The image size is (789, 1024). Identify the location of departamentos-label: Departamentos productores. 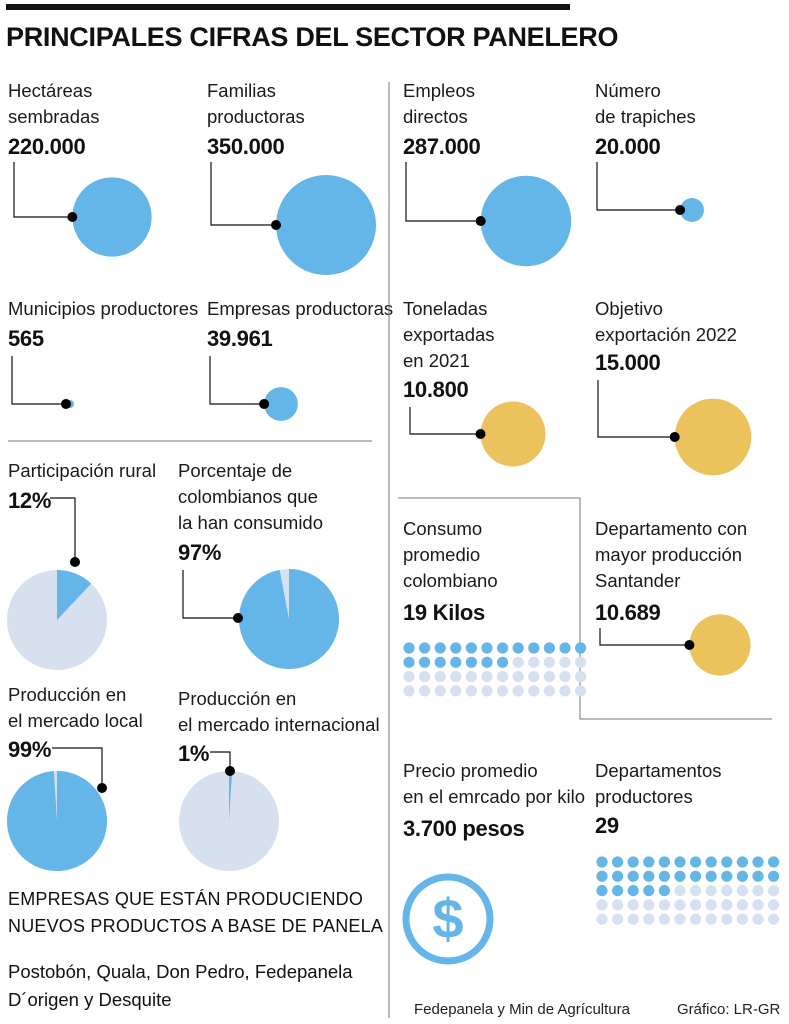
(658, 783).